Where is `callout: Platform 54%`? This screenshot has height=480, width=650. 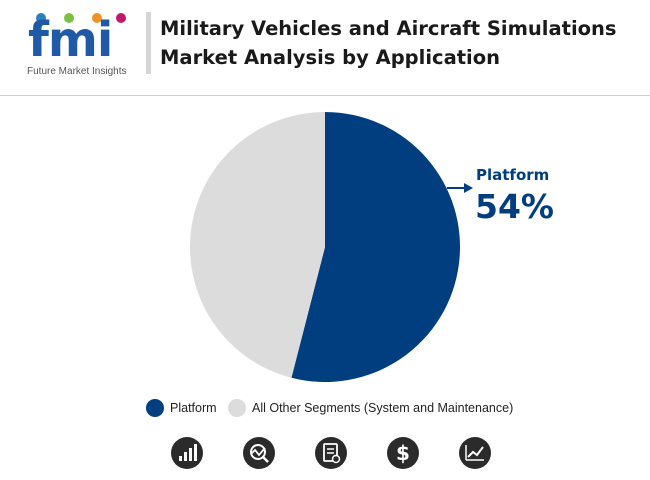
callout: Platform 54% is located at coordinates (500, 196).